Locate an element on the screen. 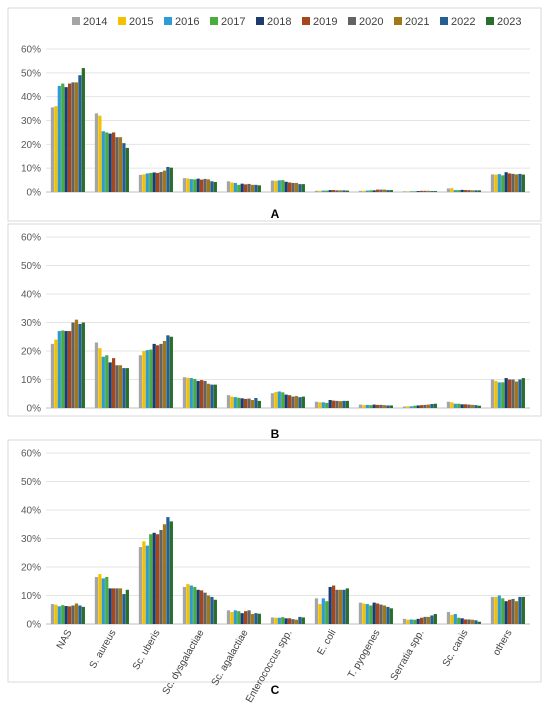 The image size is (550, 727). bar-2015-e-coli is located at coordinates (320, 405).